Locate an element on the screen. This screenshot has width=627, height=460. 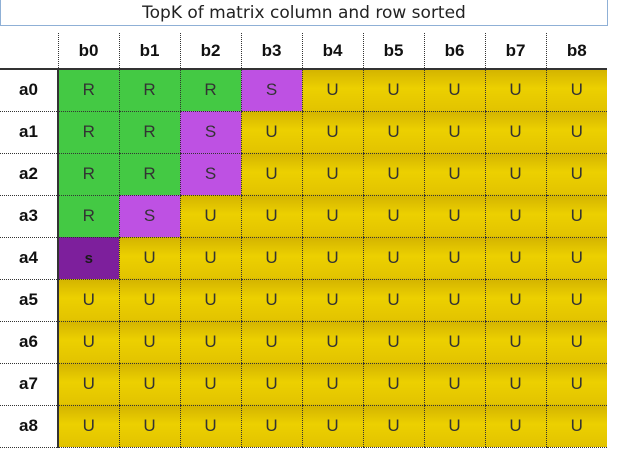
matrix-row: a3 R S U U U U U U U is located at coordinates (303, 216).